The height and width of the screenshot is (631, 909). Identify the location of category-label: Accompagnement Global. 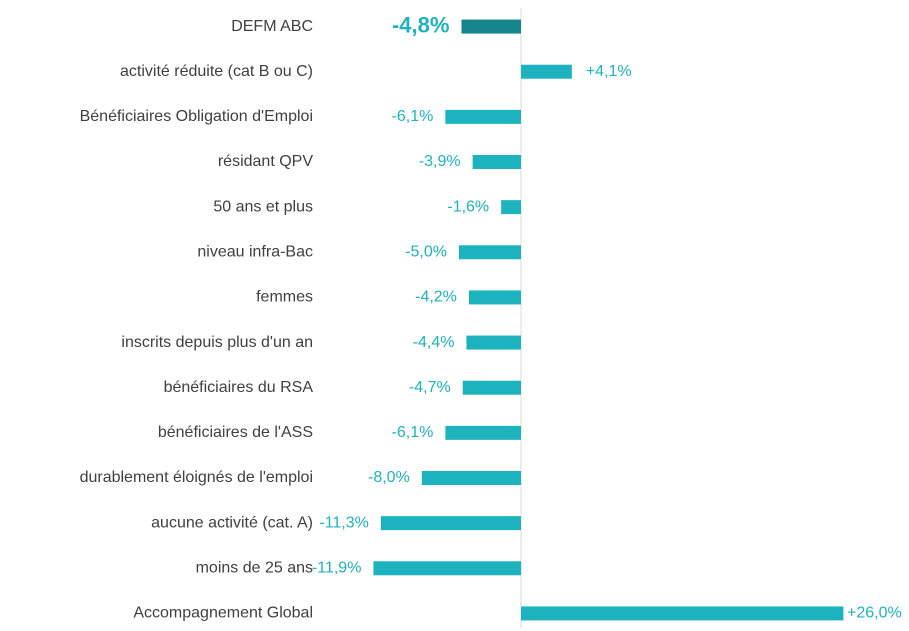
(223, 613).